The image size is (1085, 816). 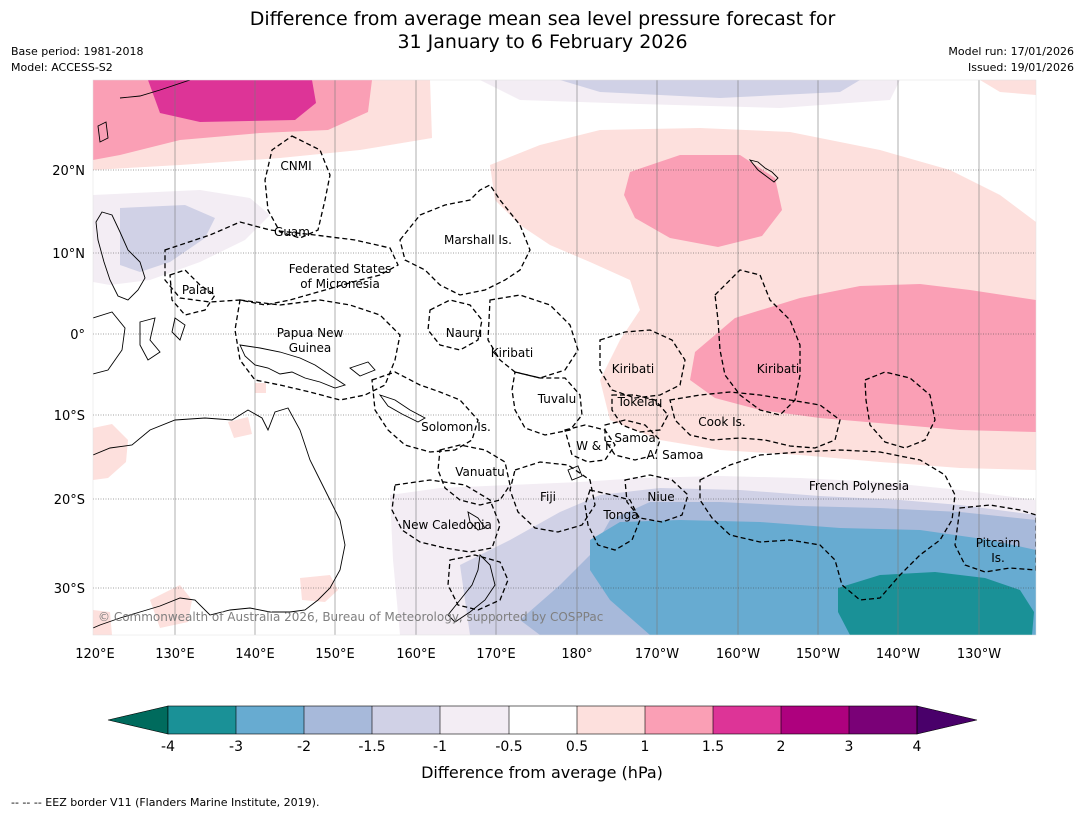 What do you see at coordinates (898, 654) in the screenshot?
I see `lon-tick: 140°W` at bounding box center [898, 654].